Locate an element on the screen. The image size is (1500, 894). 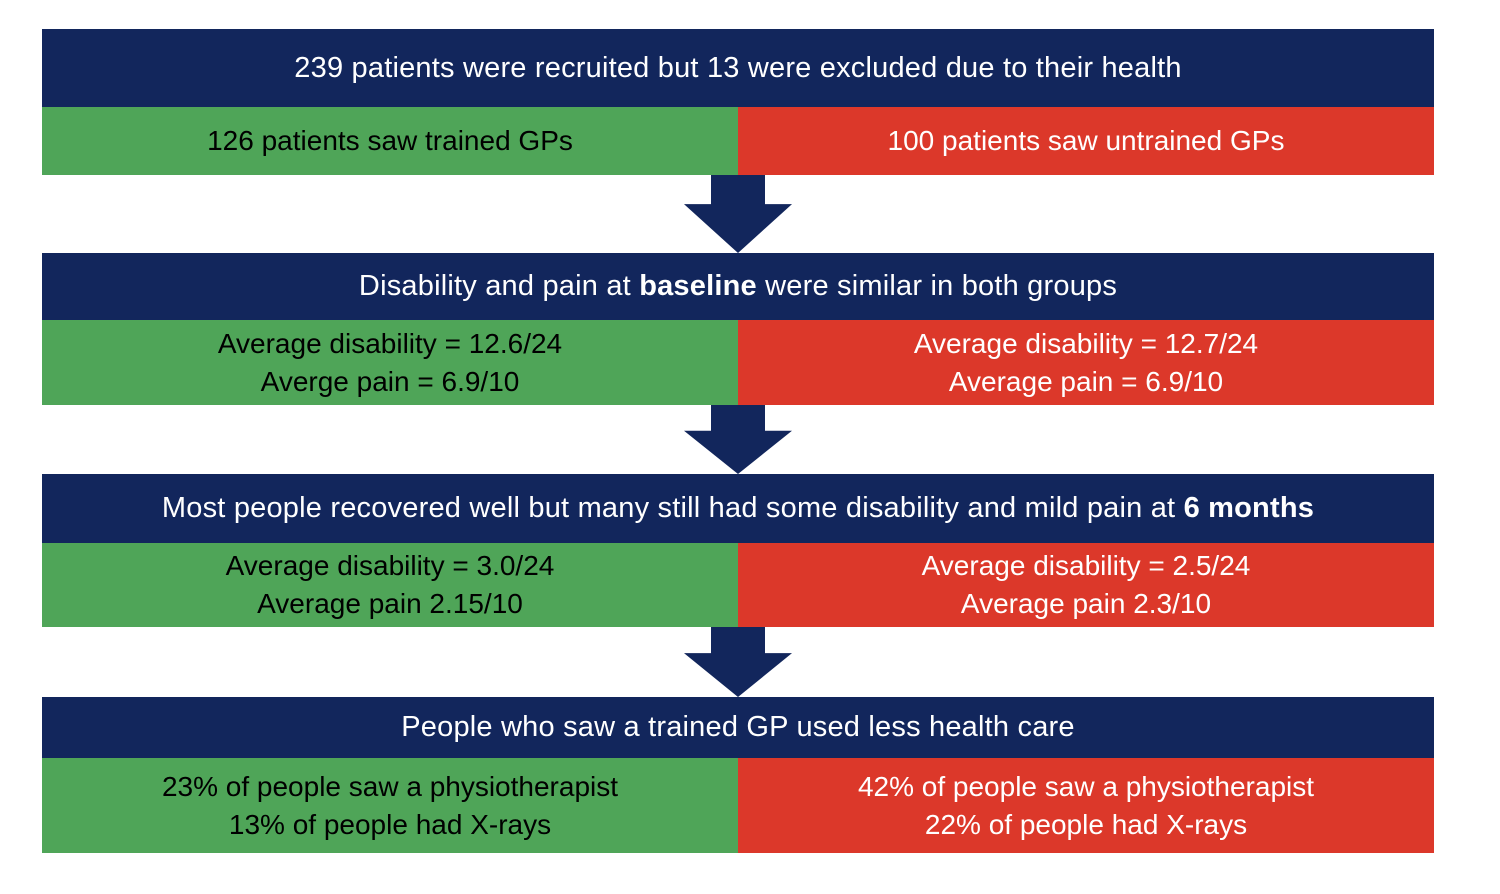
stat-line: Average disability = 12.6/24 is located at coordinates (390, 343).